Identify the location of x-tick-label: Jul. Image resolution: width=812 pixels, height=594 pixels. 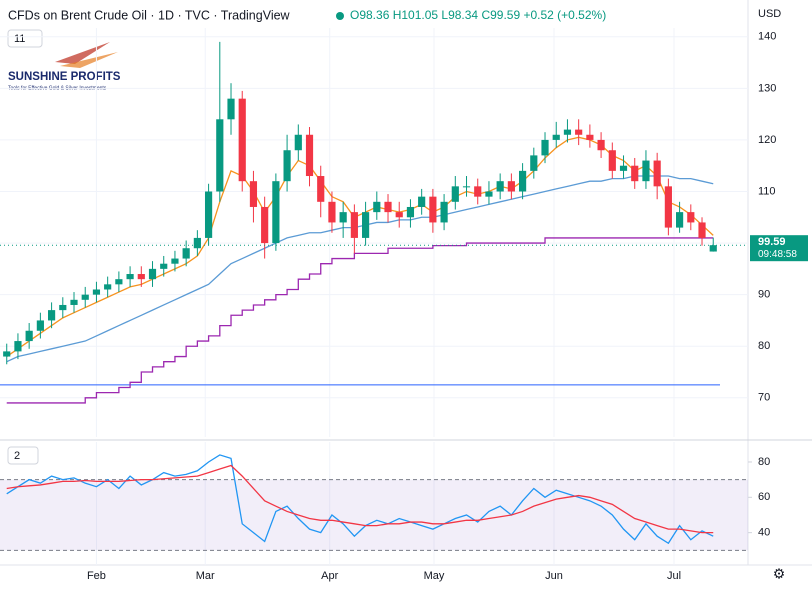
(674, 576).